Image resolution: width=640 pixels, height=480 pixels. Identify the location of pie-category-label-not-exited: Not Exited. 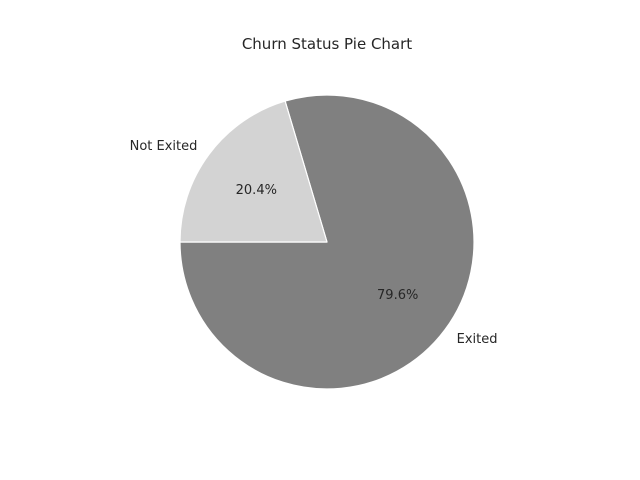
(164, 146).